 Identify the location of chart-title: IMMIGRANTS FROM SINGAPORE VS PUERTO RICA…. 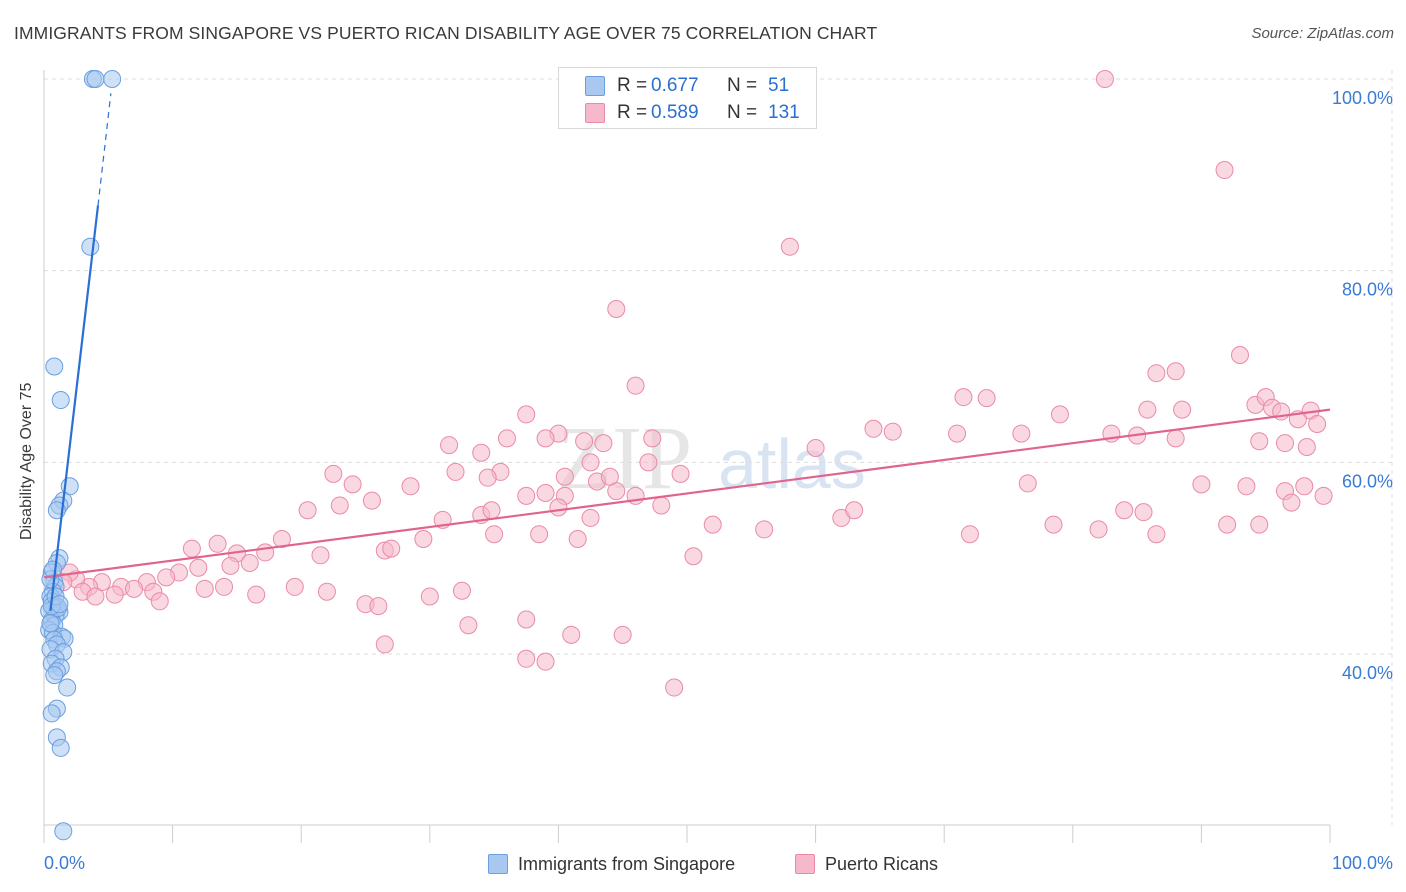
(446, 33).